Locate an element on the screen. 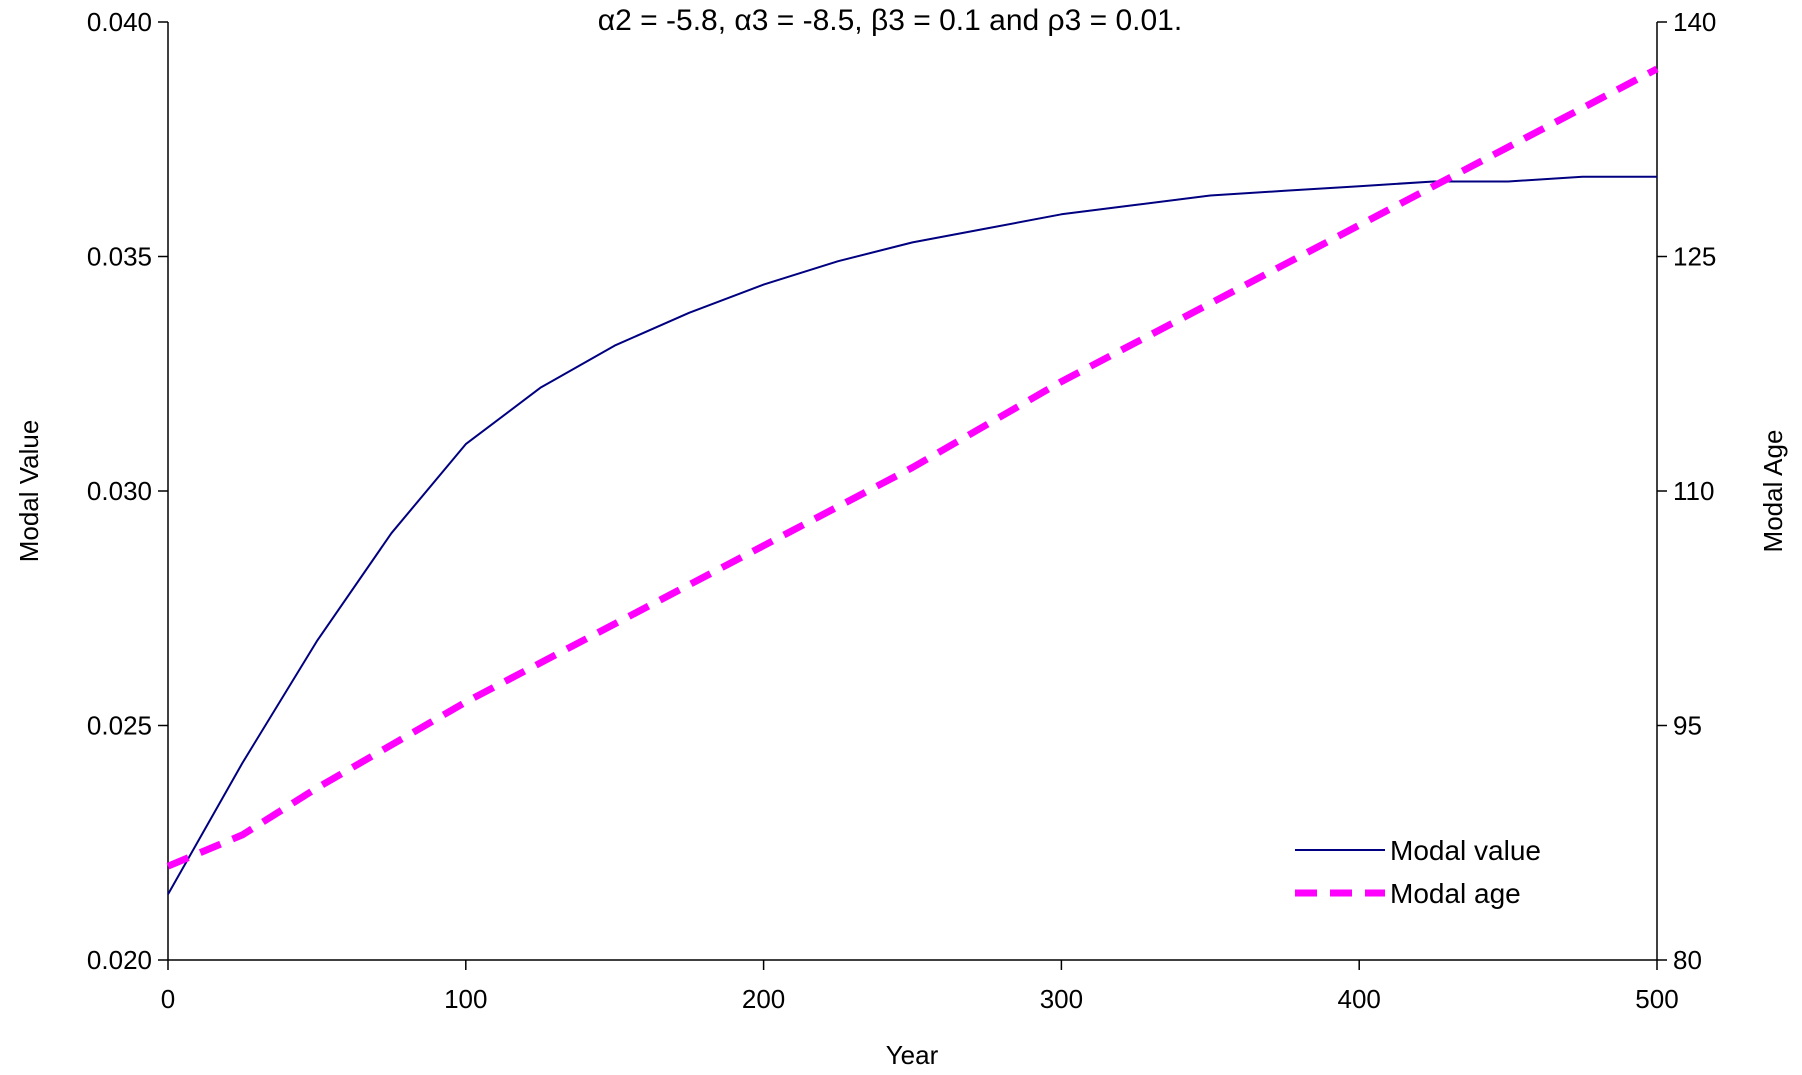 Image resolution: width=1802 pixels, height=1075 pixels. legend-label-modal-age: Modal age is located at coordinates (1455, 893).